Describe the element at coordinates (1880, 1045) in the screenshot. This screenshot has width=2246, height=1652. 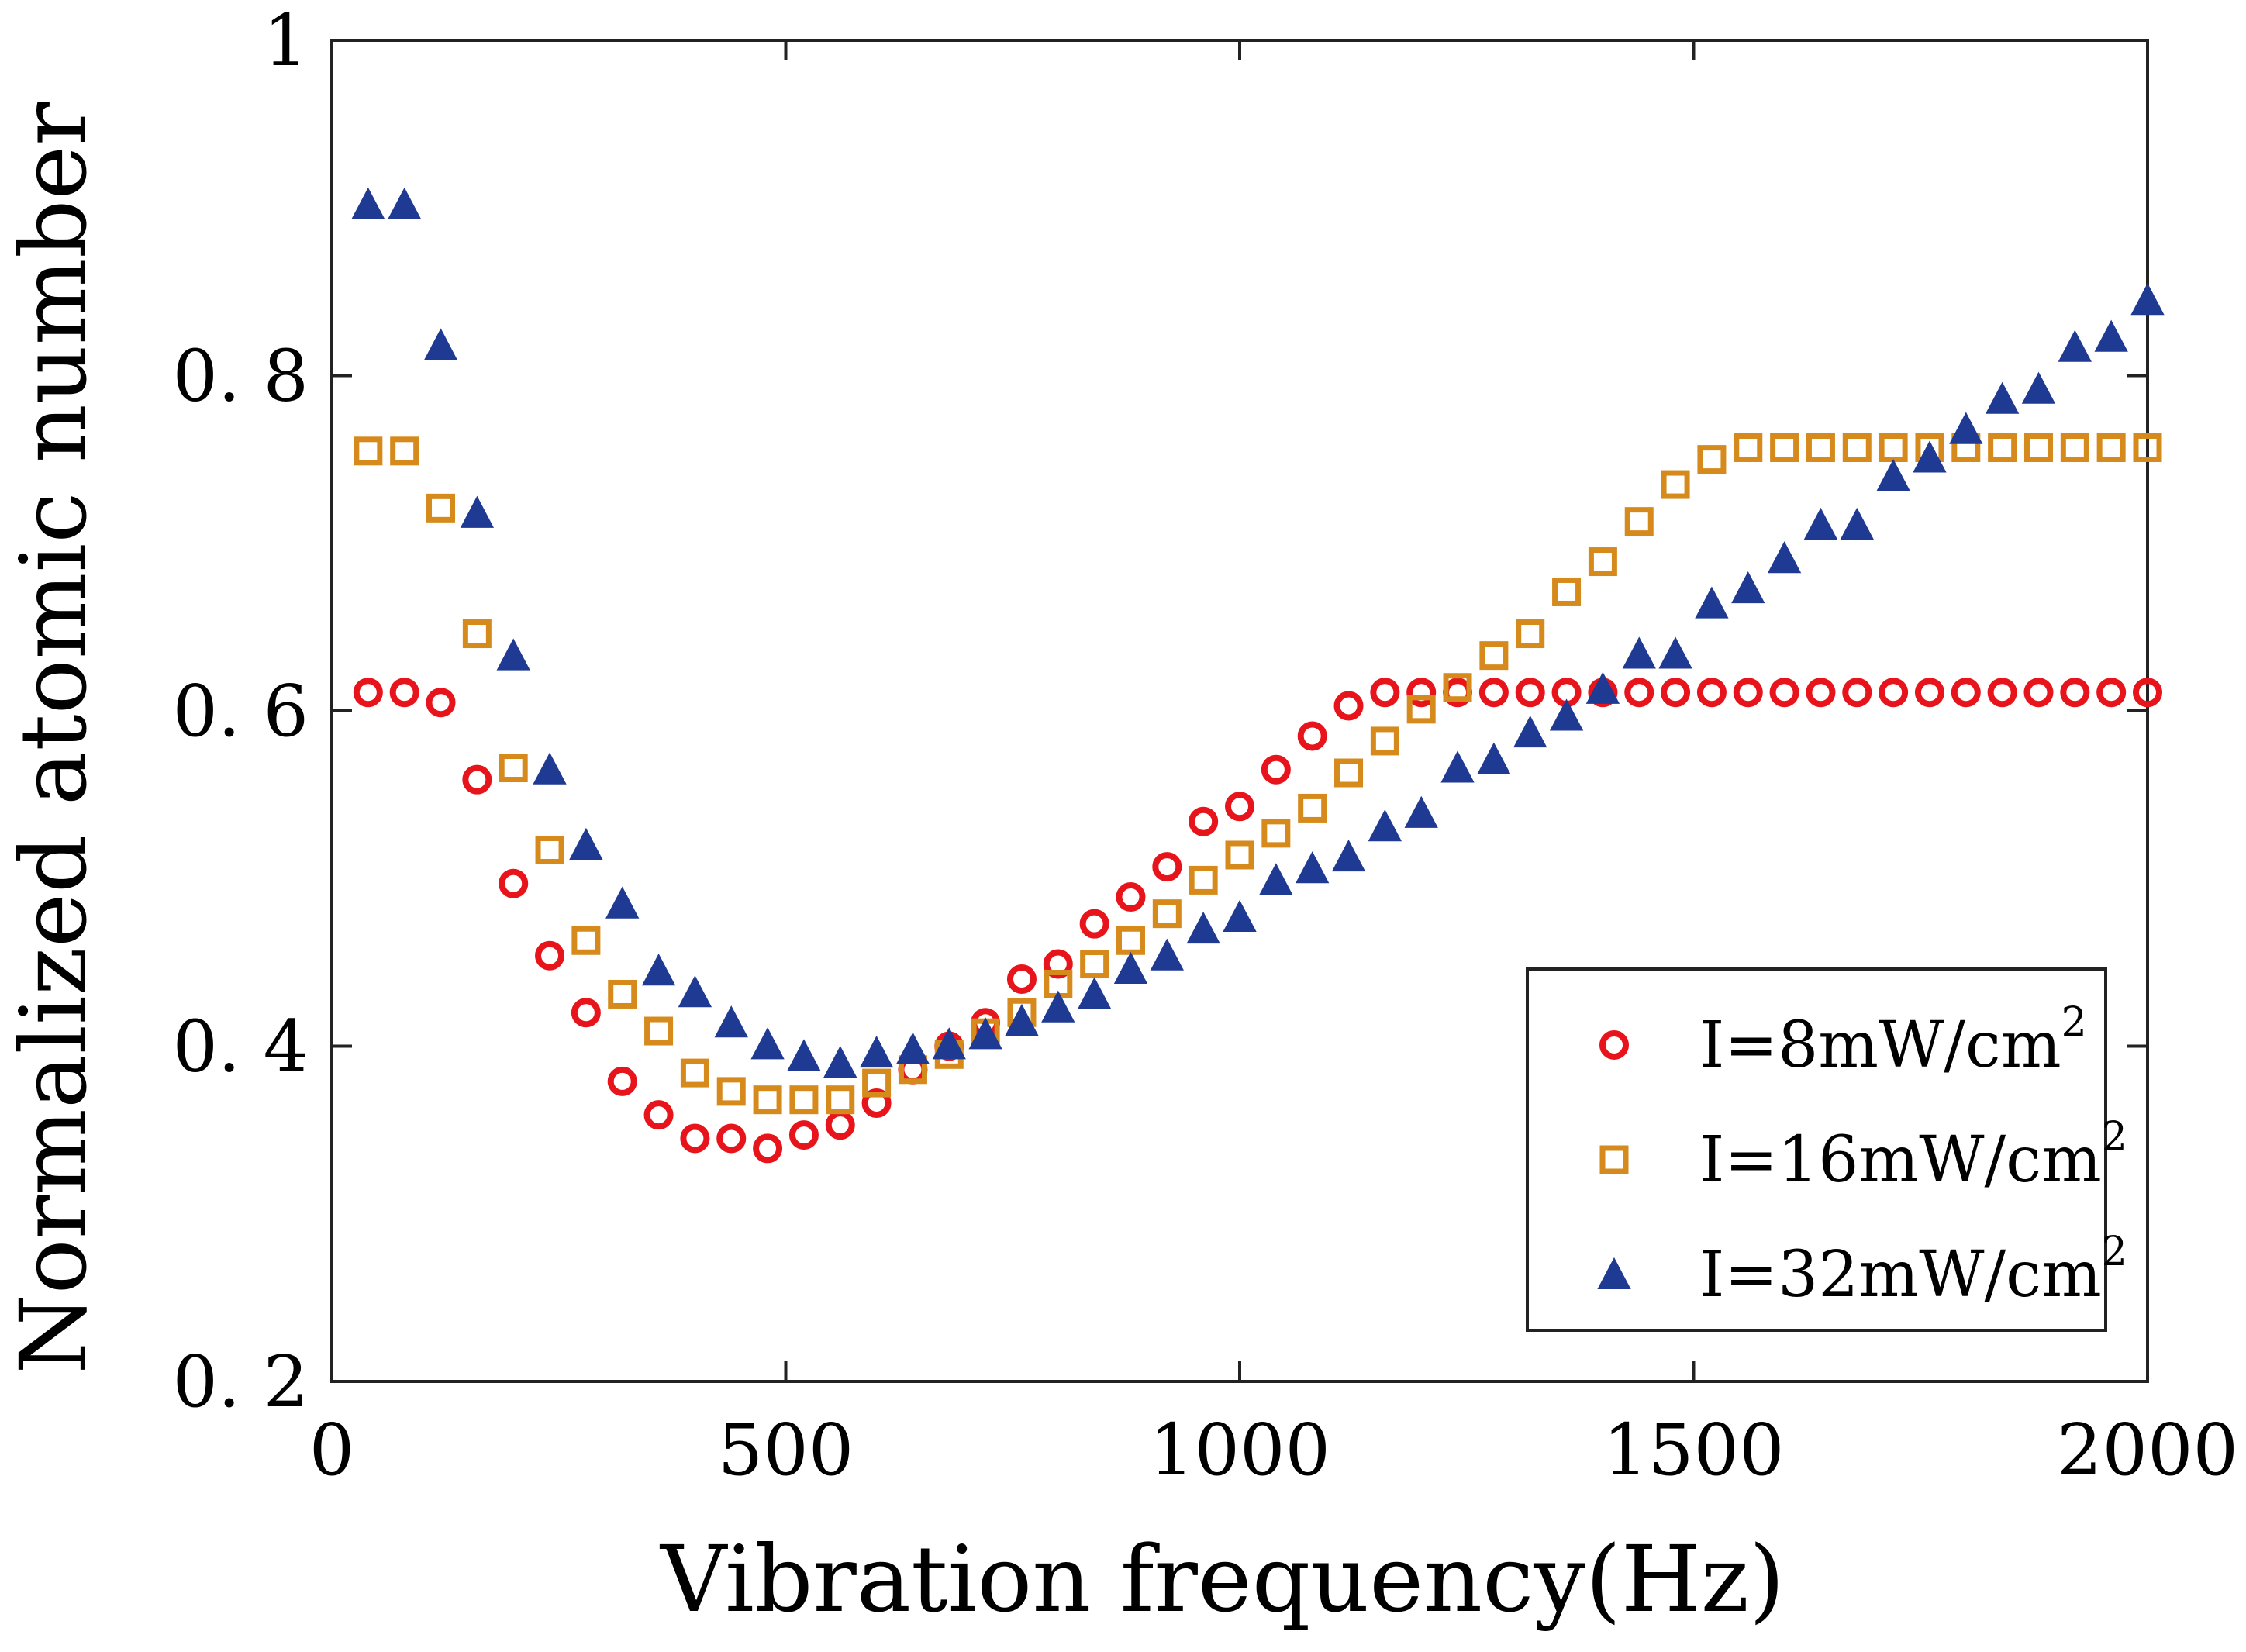
I see `legend-label-main: I=8mW/cm` at that location.